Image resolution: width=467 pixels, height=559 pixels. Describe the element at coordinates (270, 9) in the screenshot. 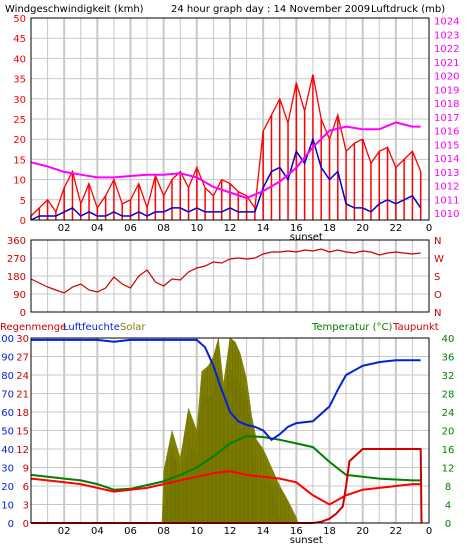

I see `chart-title: 24 hour graph day : 14 November 2009` at that location.